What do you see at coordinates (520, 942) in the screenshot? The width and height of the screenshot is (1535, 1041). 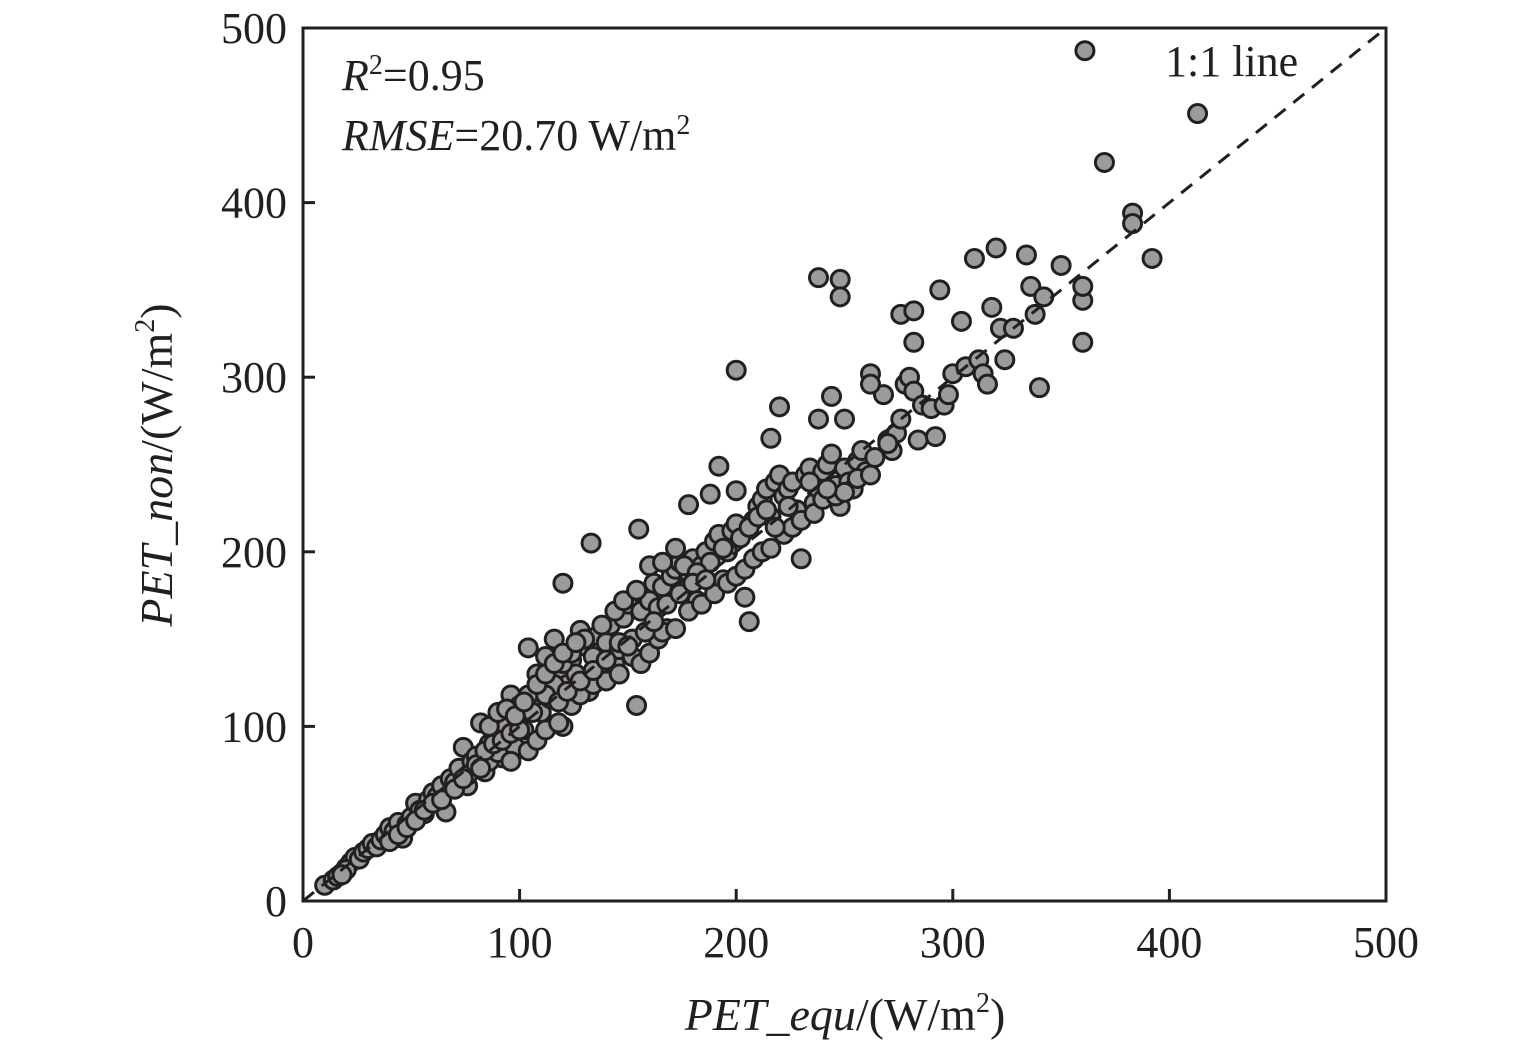 I see `x-tick-label: 100` at bounding box center [520, 942].